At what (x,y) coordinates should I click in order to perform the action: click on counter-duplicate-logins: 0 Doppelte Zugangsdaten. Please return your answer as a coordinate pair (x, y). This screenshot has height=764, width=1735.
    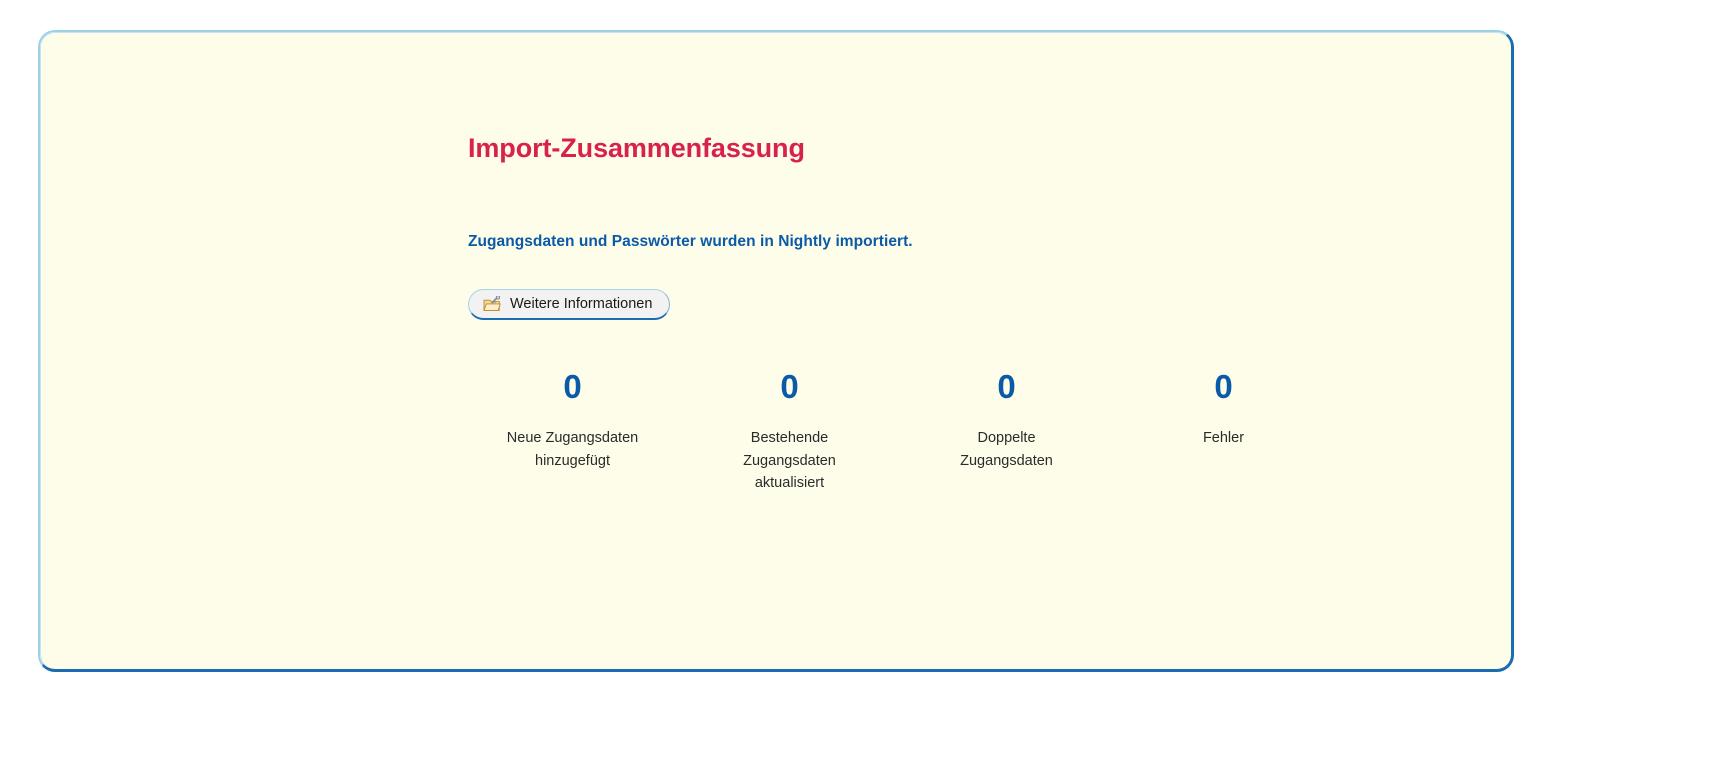
    Looking at the image, I should click on (1006, 432).